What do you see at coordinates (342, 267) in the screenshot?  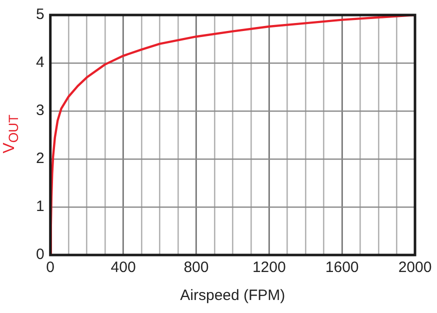 I see `x-tick-label: 1600` at bounding box center [342, 267].